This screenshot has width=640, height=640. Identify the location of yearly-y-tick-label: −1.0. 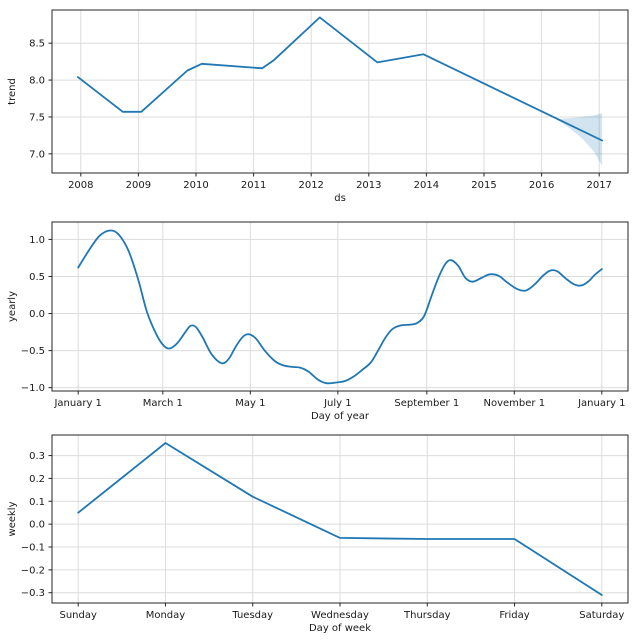
(33, 388).